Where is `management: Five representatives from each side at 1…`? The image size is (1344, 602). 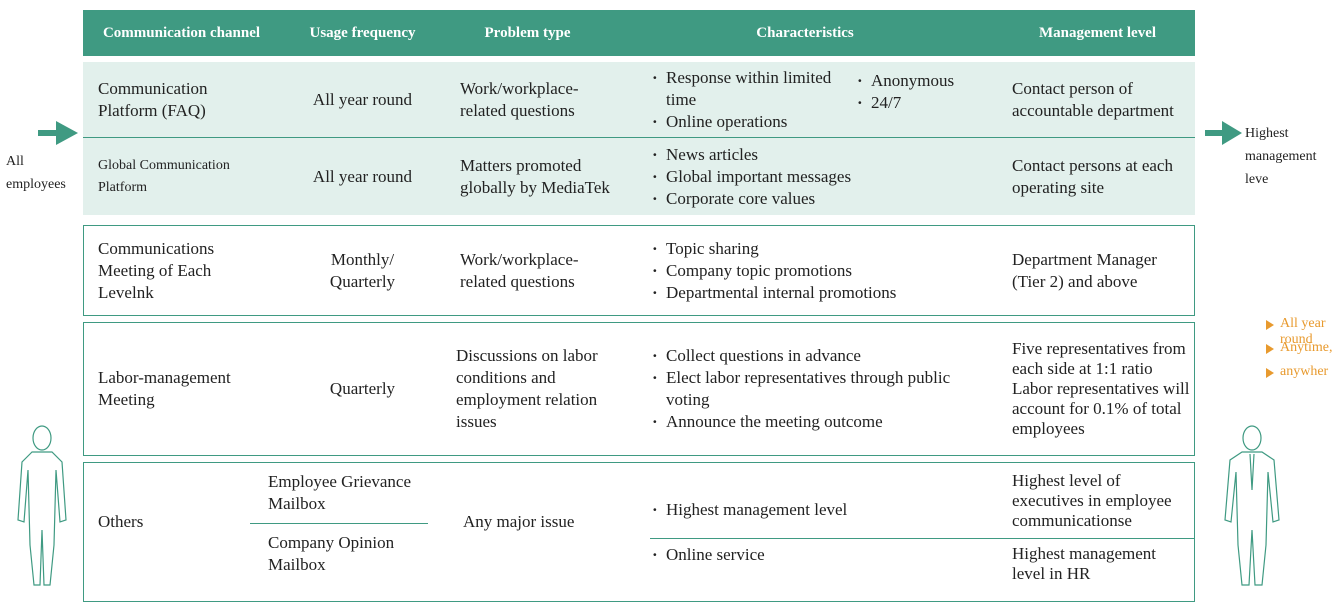
management: Five representatives from each side at 1… is located at coordinates (1101, 388).